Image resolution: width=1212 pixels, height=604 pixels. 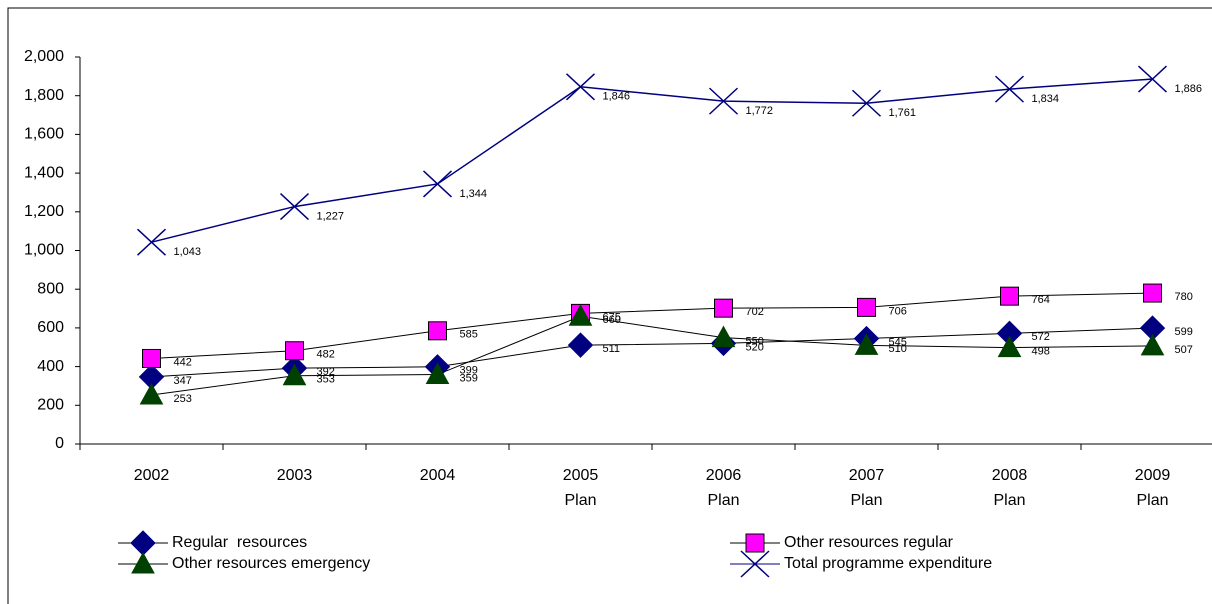 What do you see at coordinates (1041, 352) in the screenshot?
I see `data-label: 498` at bounding box center [1041, 352].